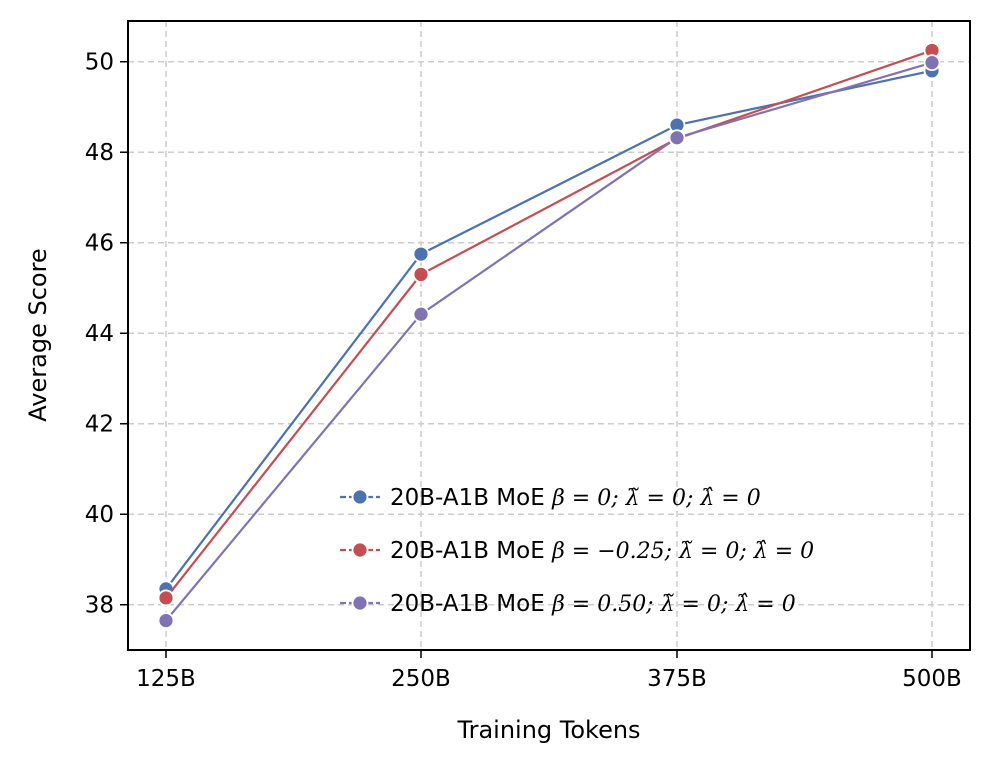 This screenshot has height=769, width=996. I want to click on x-axis-label: Training Tokens, so click(548, 730).